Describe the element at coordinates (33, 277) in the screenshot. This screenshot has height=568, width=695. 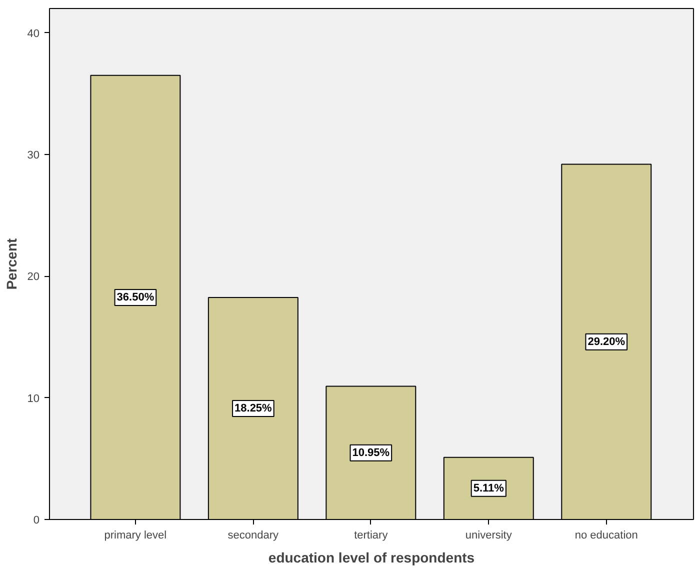
I see `y-tick-label: 20` at that location.